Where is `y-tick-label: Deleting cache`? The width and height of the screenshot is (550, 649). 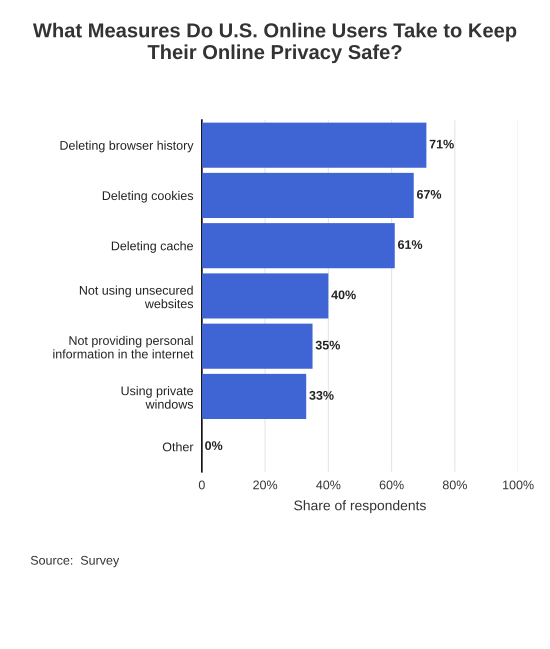 y-tick-label: Deleting cache is located at coordinates (152, 247).